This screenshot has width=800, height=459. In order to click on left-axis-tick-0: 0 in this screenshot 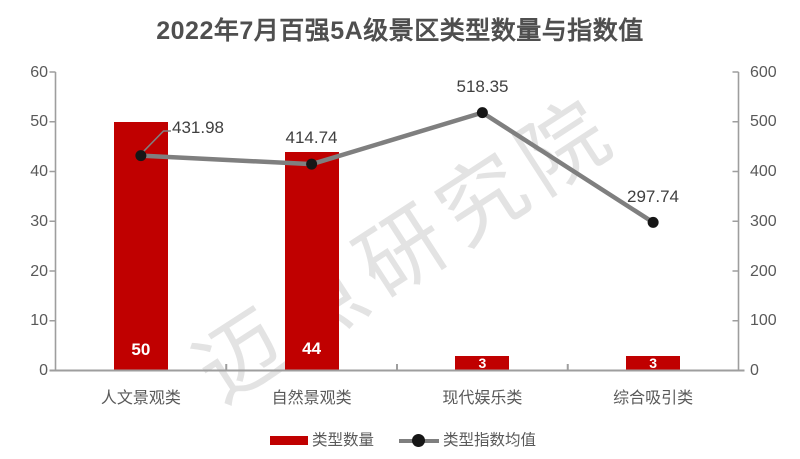, I will do `click(43, 370)`.